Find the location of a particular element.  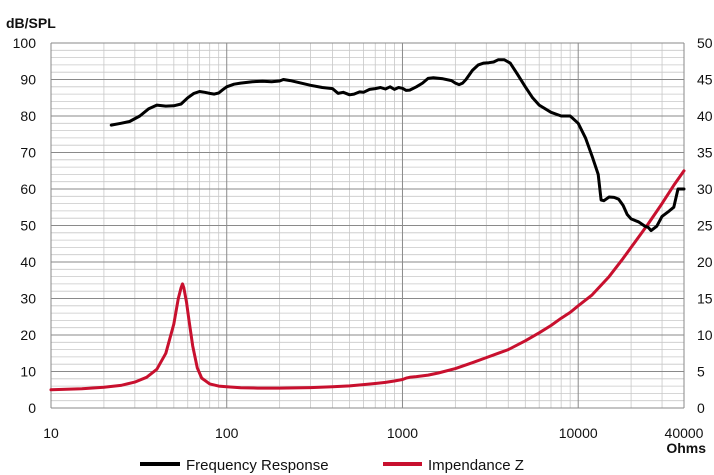

x-tick-label: 10 is located at coordinates (51, 433).